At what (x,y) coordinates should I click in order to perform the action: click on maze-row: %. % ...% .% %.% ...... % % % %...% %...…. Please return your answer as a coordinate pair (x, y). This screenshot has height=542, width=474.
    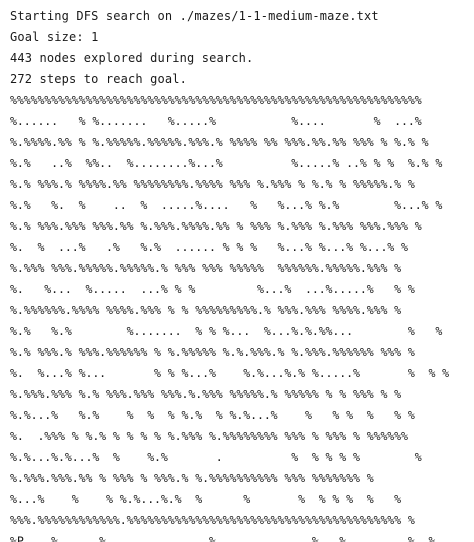
    Looking at the image, I should click on (209, 247).